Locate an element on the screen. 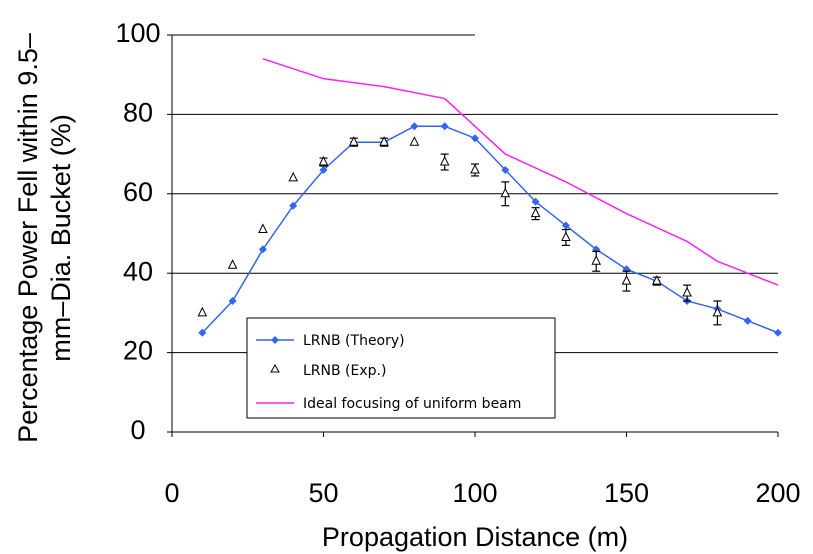  y-tick-label-40: 40 is located at coordinates (138, 271).